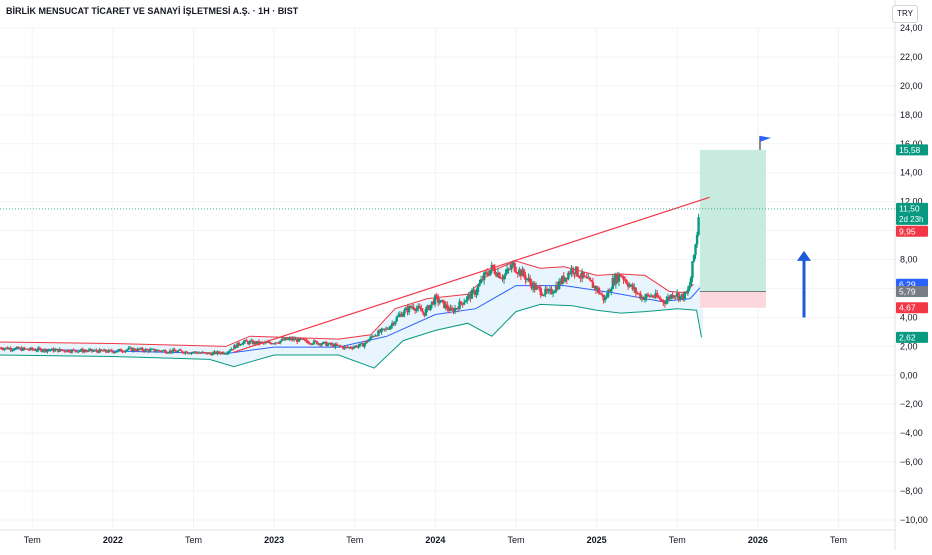 Image resolution: width=932 pixels, height=555 pixels. What do you see at coordinates (907, 292) in the screenshot?
I see `price-label-text: 5,79` at bounding box center [907, 292].